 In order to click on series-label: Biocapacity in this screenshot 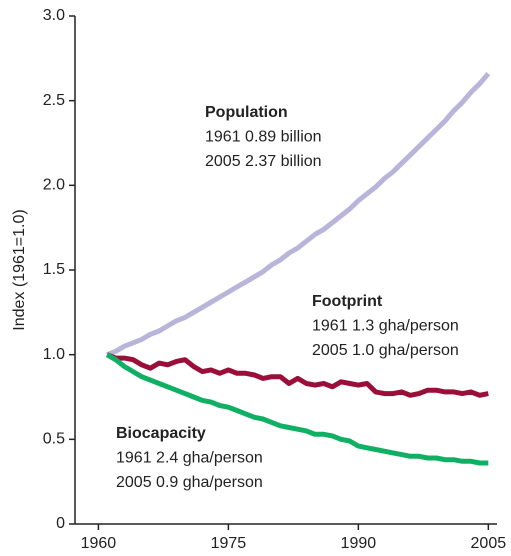, I will do `click(161, 433)`.